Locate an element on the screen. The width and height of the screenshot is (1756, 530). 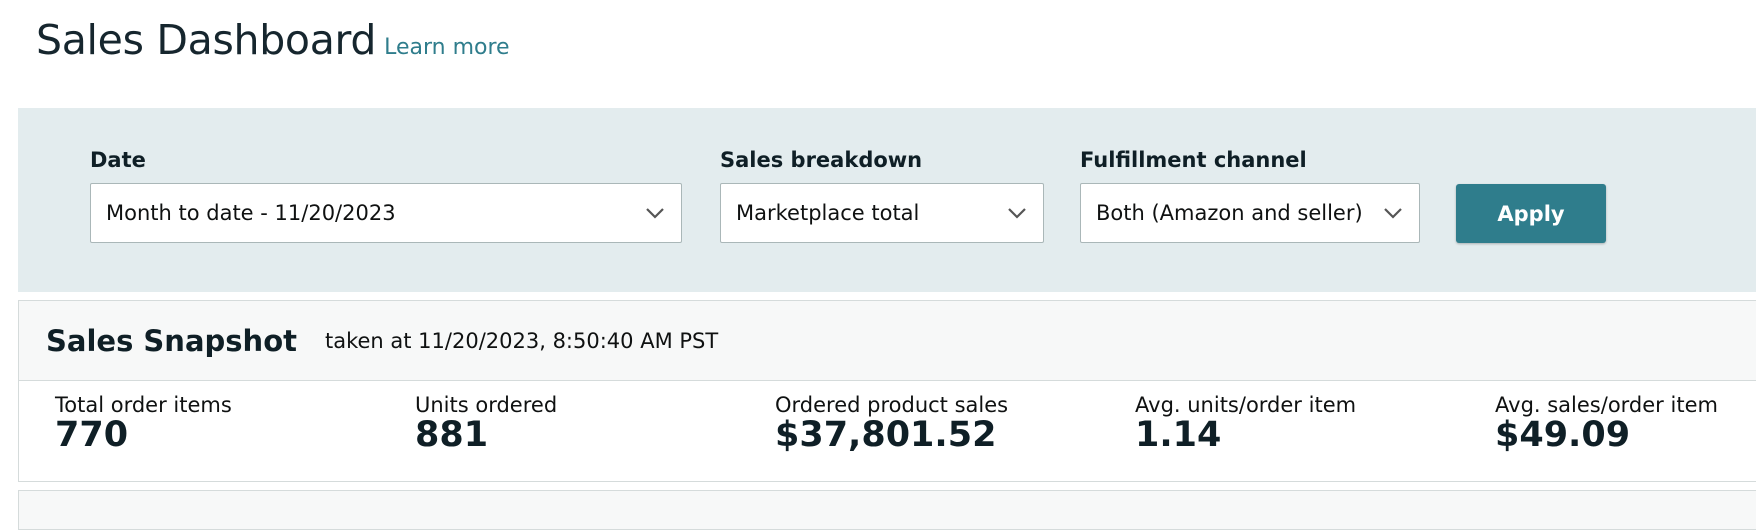
metric-label: Avg. units/order item is located at coordinates (1246, 405).